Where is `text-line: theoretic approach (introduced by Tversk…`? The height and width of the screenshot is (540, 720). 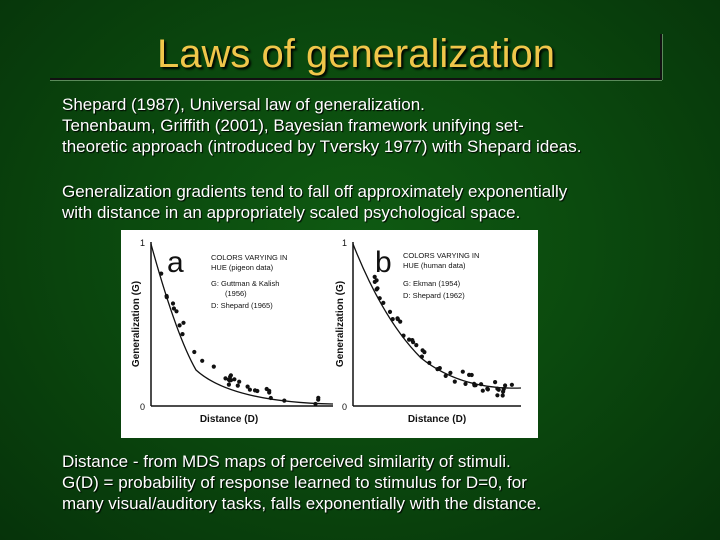 text-line: theoretic approach (introduced by Tversk… is located at coordinates (322, 146).